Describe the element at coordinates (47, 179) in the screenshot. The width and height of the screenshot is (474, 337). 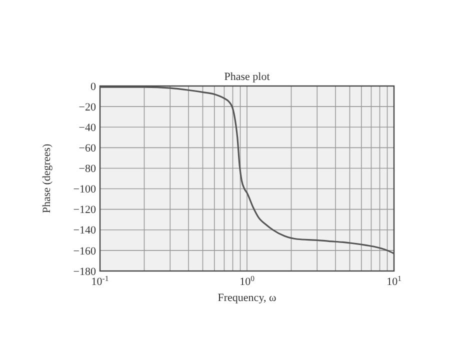
I see `y-axis-title: Phase (degrees)` at that location.